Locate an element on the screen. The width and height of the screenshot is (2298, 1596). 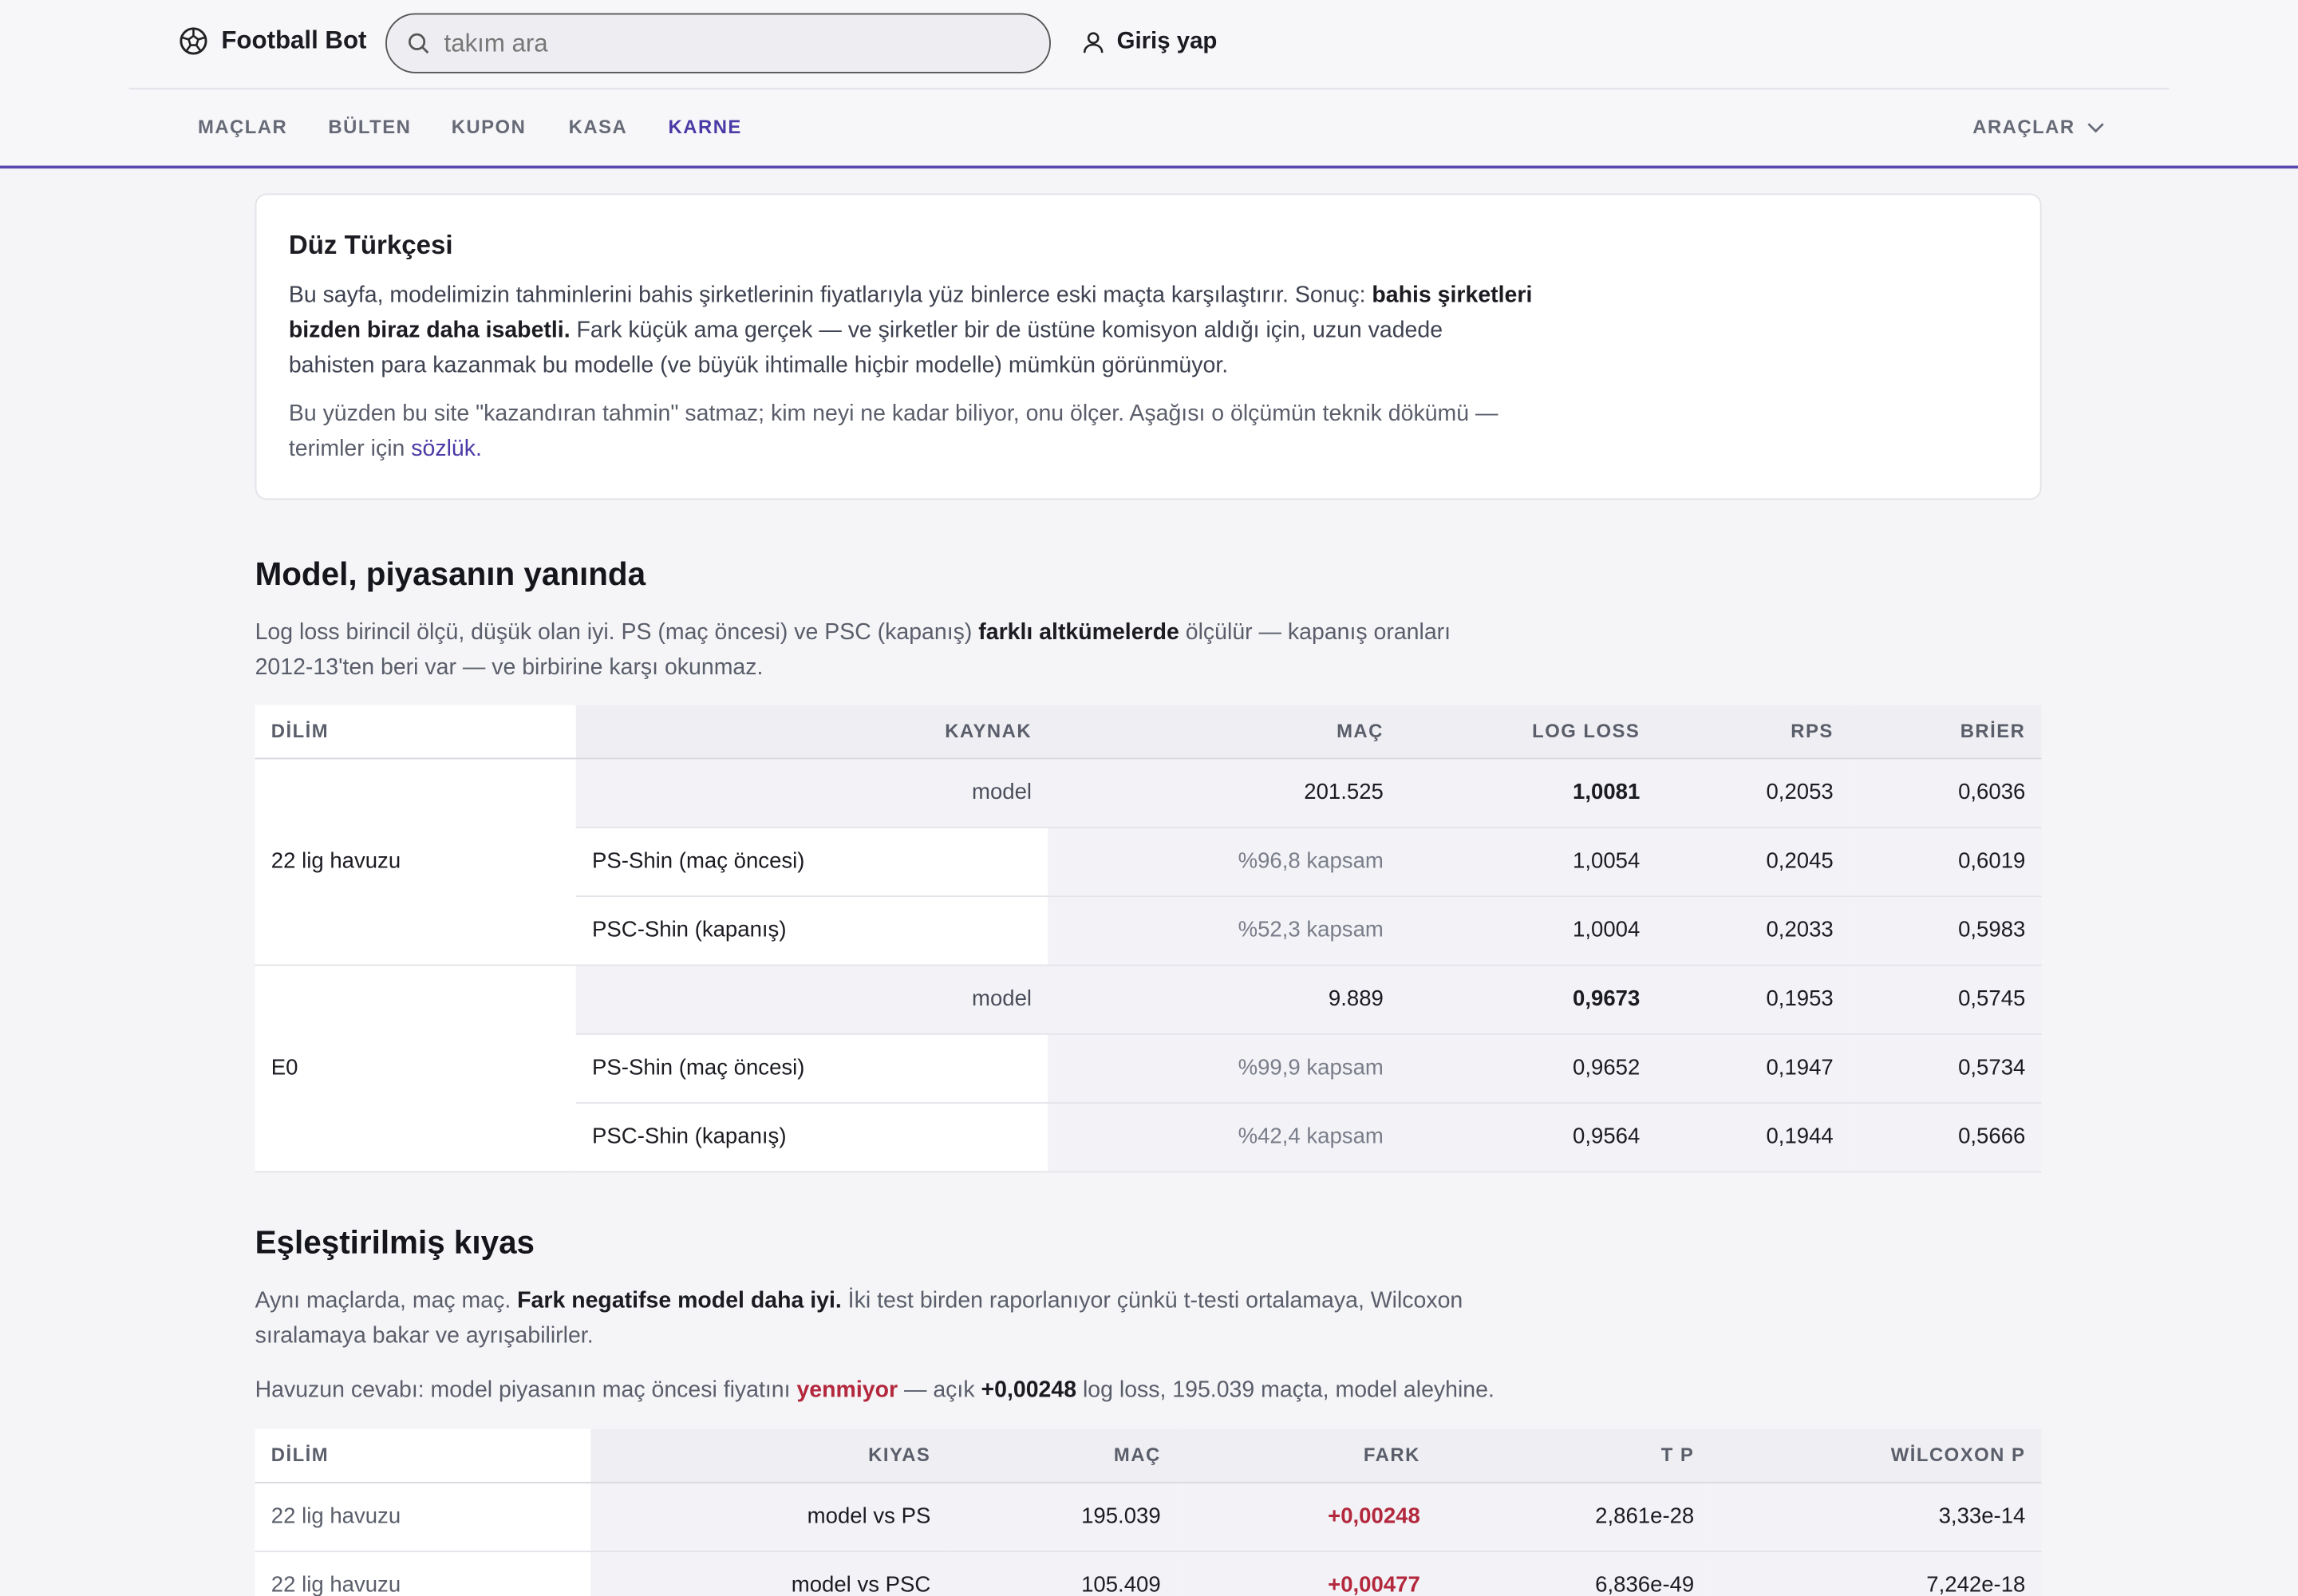
cell: 9.889 is located at coordinates (1224, 999).